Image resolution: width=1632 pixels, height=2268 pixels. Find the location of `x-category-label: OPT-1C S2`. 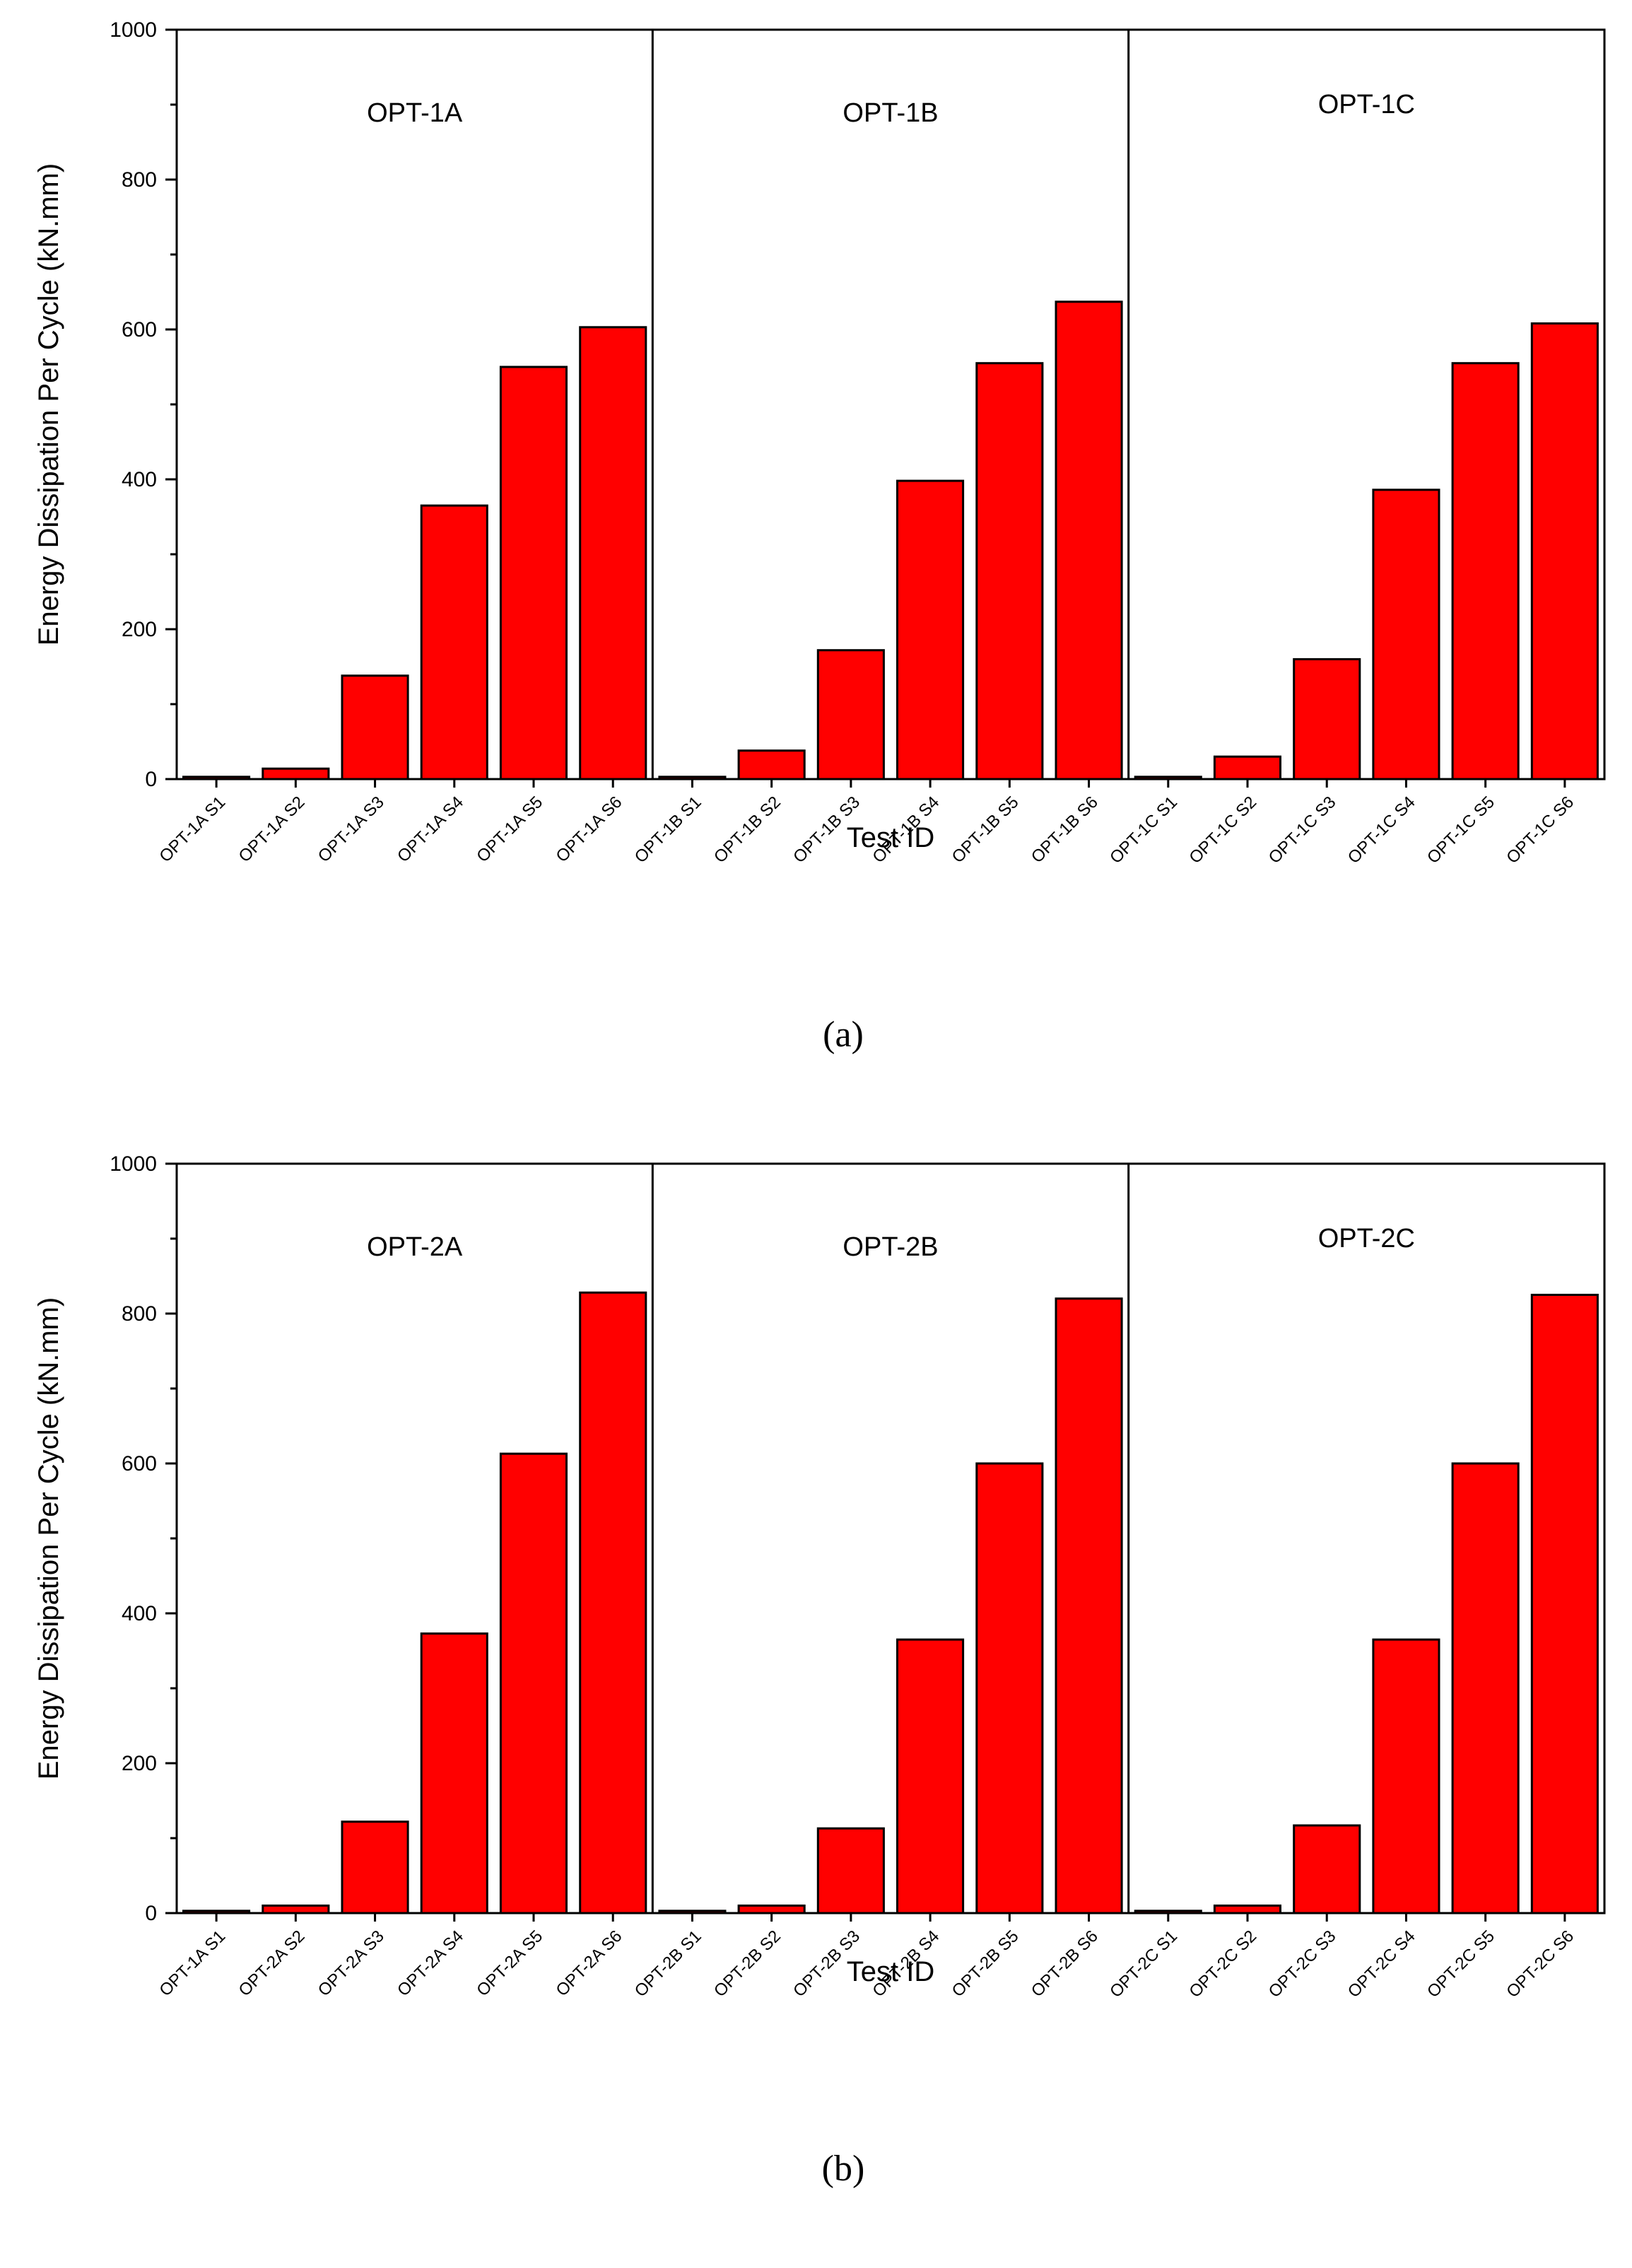

x-category-label: OPT-1C S2 is located at coordinates (1222, 830).